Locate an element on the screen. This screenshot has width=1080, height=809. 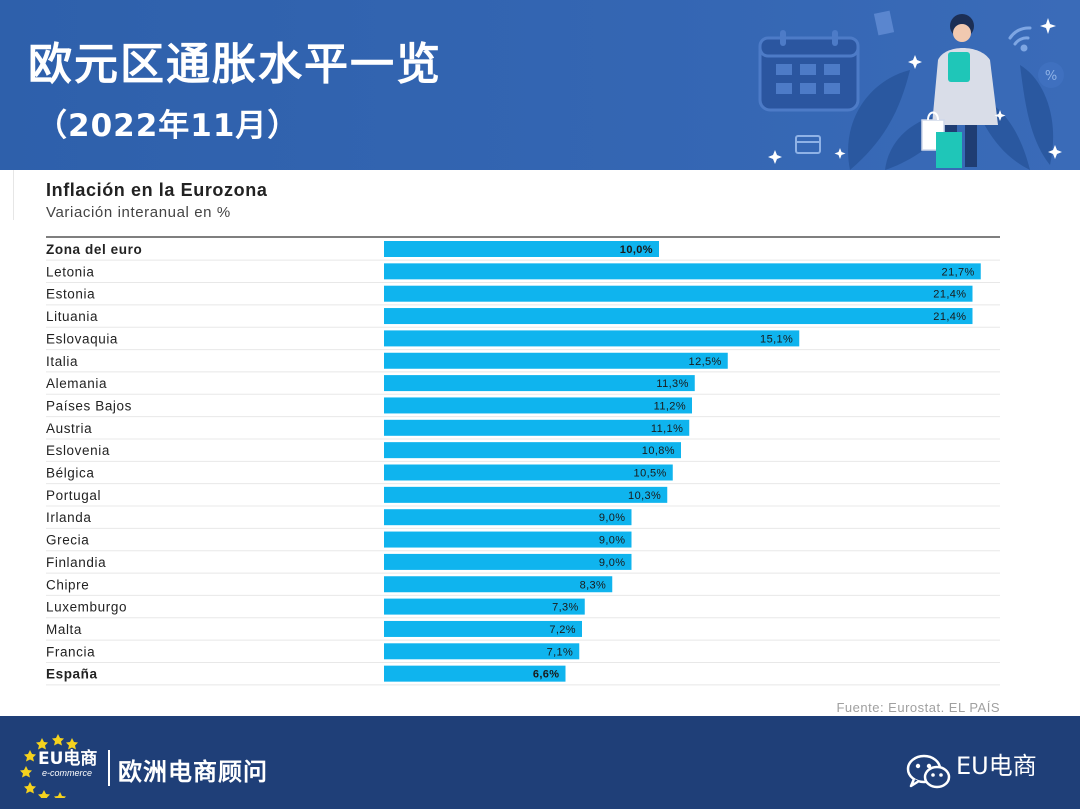
category-label: Portugal is located at coordinates (73, 495).